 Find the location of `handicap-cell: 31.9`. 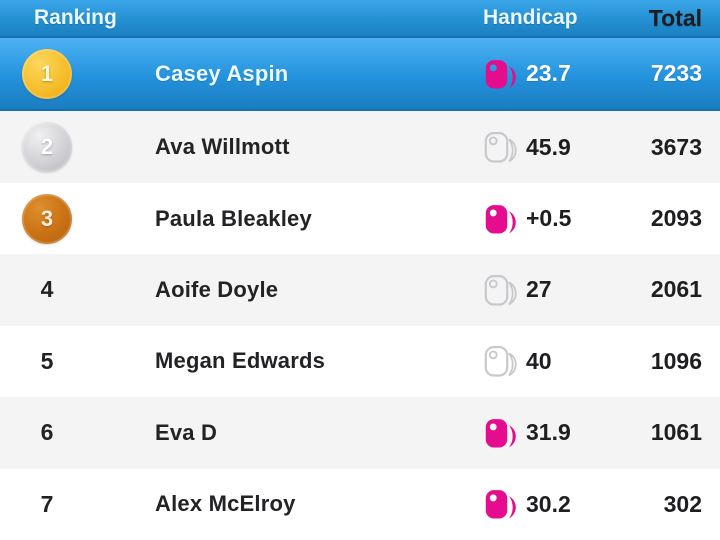

handicap-cell: 31.9 is located at coordinates (546, 433).